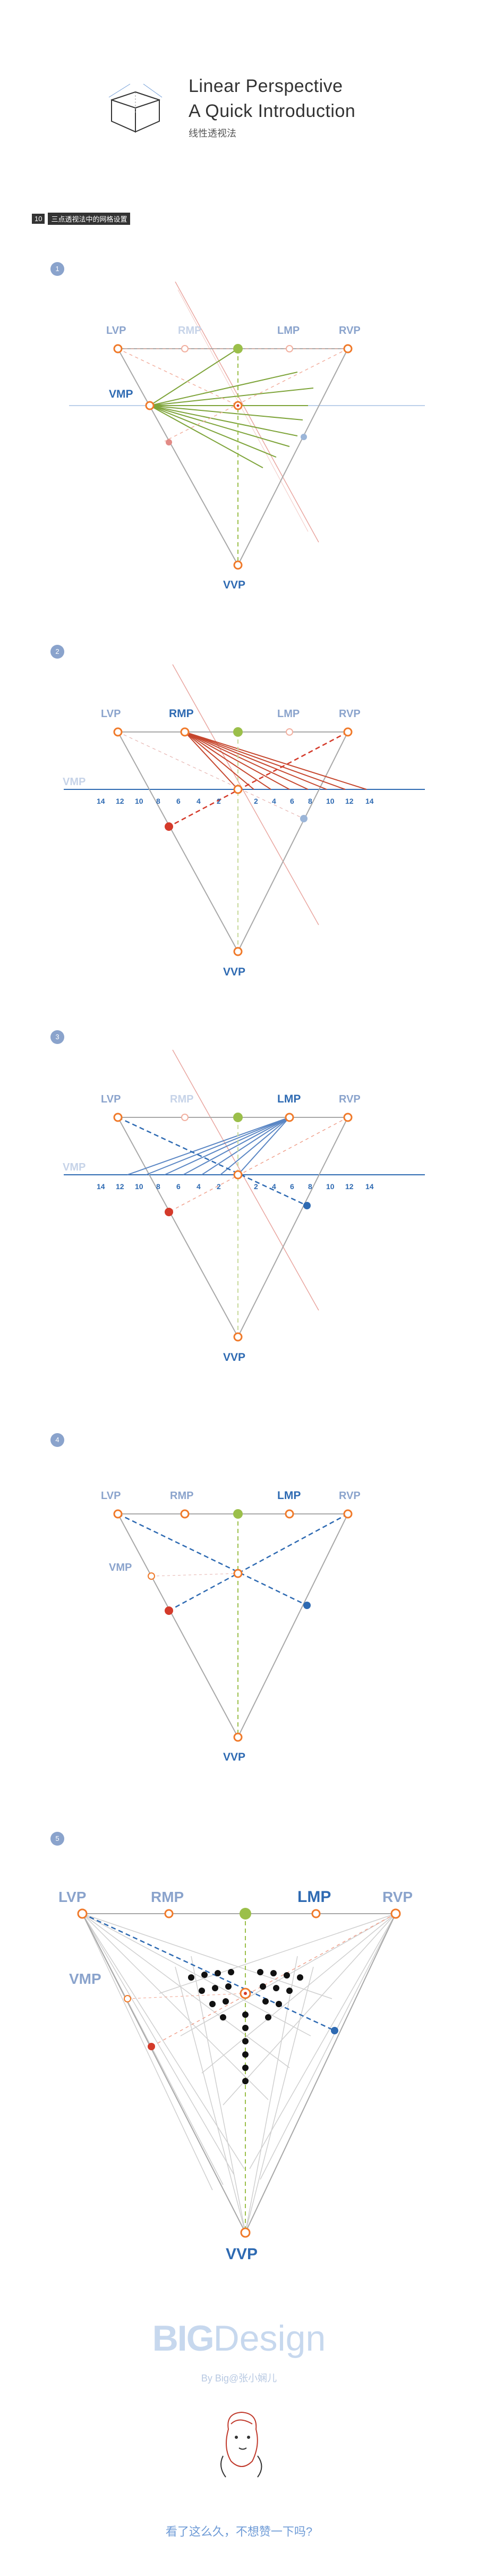  Describe the element at coordinates (89, 218) in the screenshot. I see `section-title: 三点透视法中的网格设置` at that location.